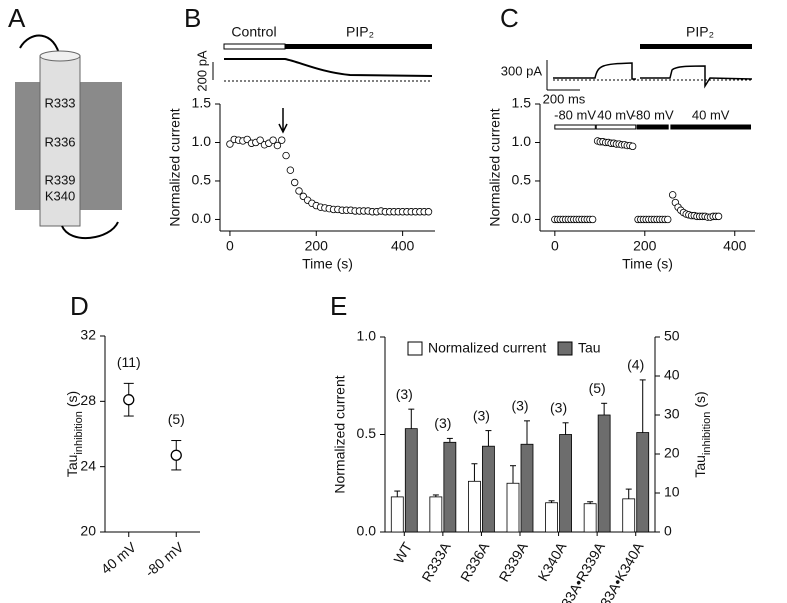  What do you see at coordinates (589, 348) in the screenshot?
I see `legend-label: Tau` at bounding box center [589, 348].